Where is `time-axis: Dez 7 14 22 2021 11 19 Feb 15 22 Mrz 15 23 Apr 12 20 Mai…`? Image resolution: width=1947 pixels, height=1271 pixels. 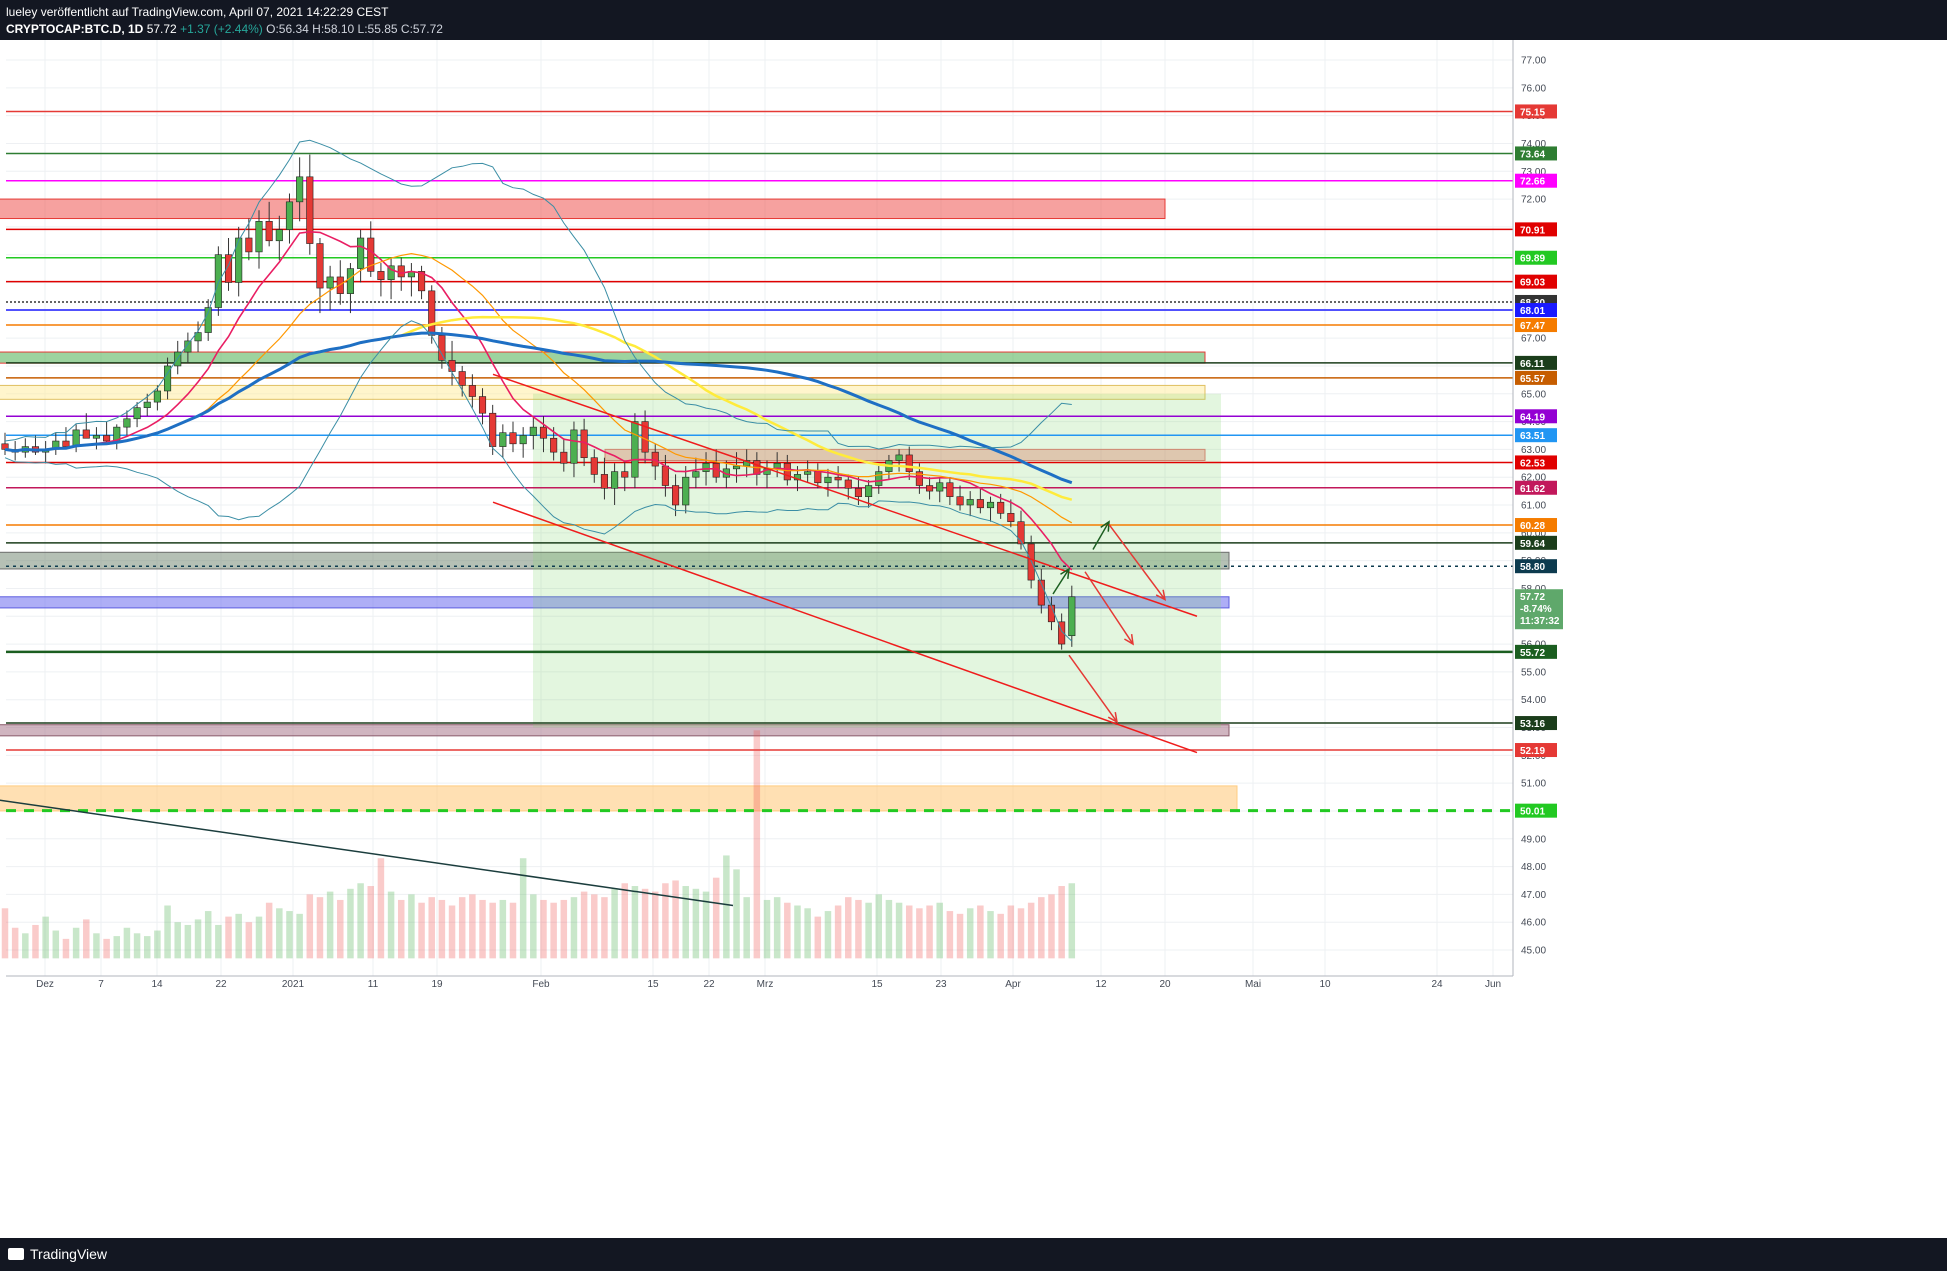 time-axis: Dez 7 14 22 2021 11 19 Feb 15 22 Mrz 15 23 Apr 12 20 Mai… is located at coordinates (973, 982).